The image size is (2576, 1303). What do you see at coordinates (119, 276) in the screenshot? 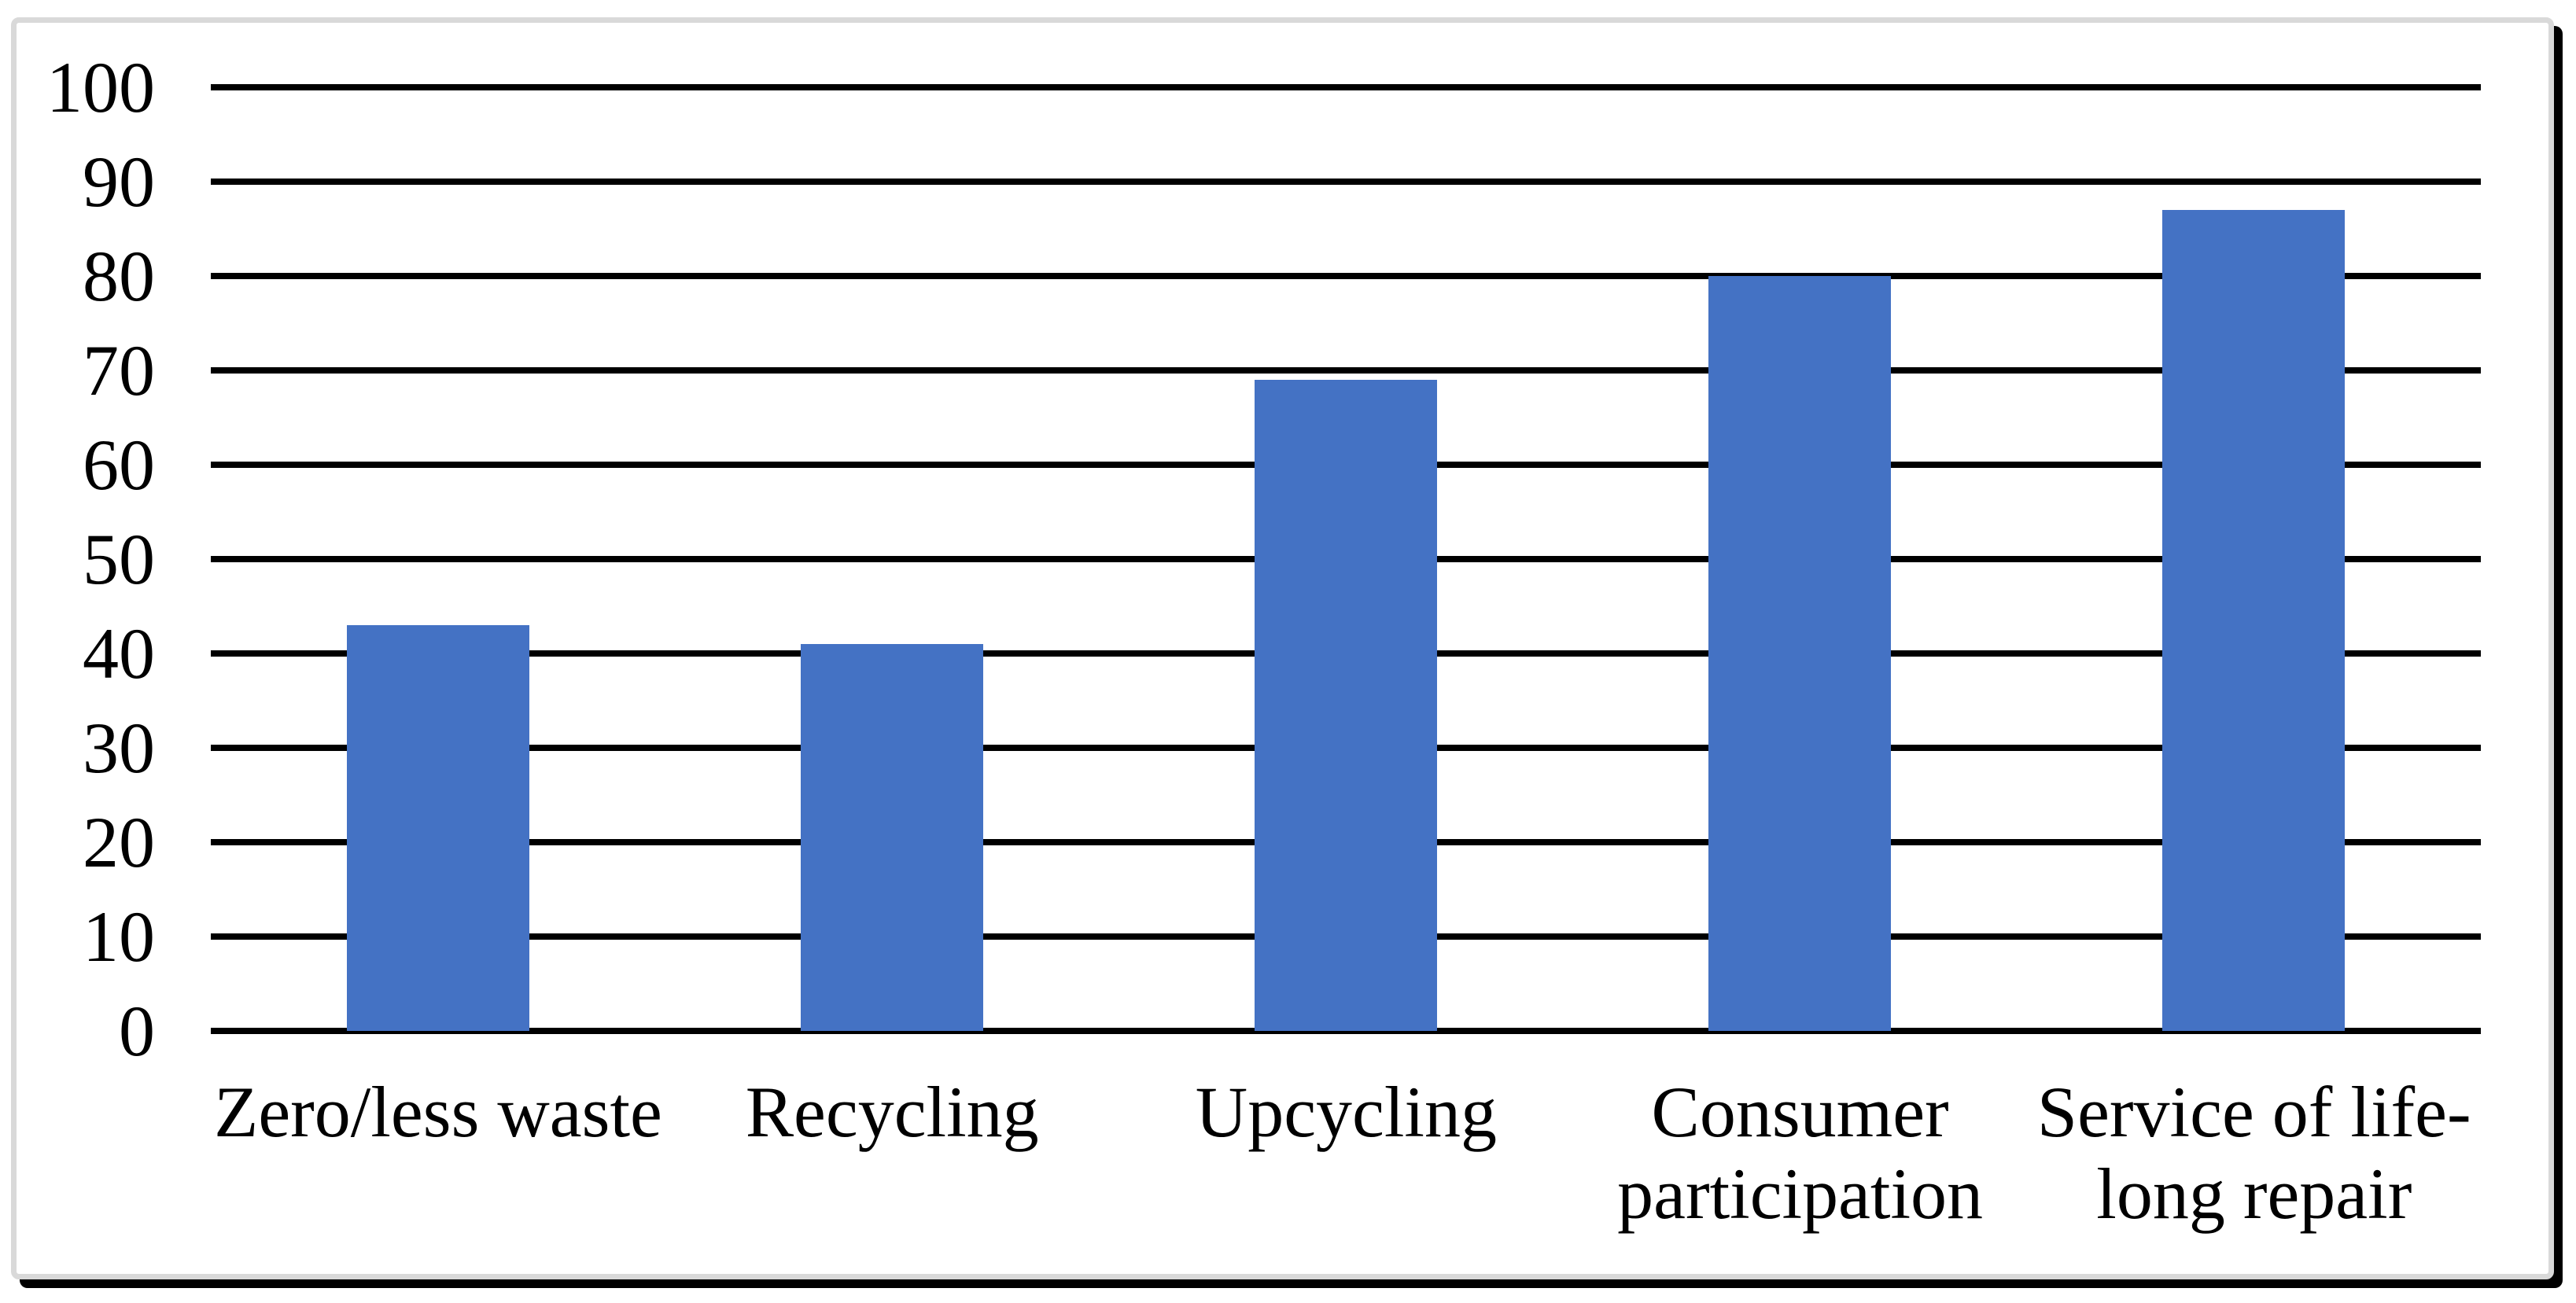
I see `y-axis-tick-label: 80` at bounding box center [119, 276].